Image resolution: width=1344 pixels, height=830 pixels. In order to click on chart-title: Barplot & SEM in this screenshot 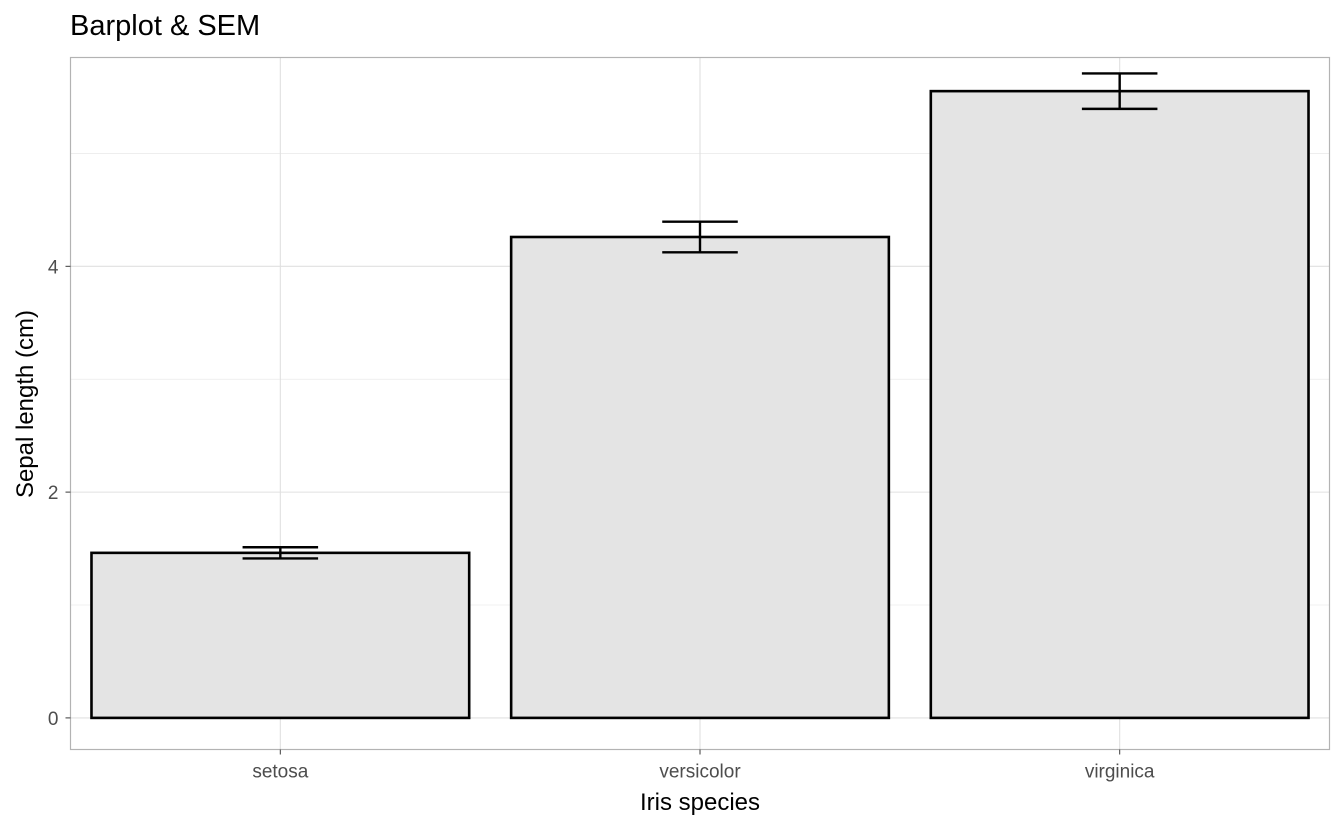, I will do `click(165, 26)`.